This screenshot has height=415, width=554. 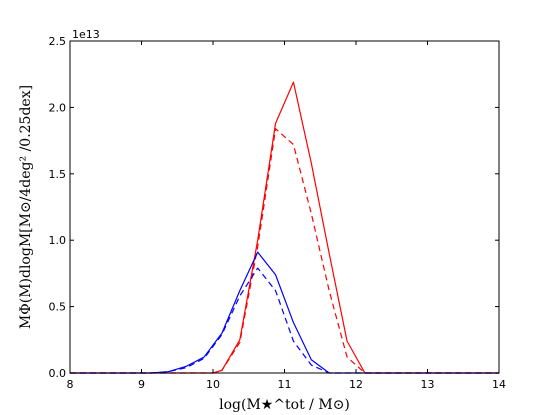 What do you see at coordinates (70, 384) in the screenshot?
I see `x-tick-label: 8` at bounding box center [70, 384].